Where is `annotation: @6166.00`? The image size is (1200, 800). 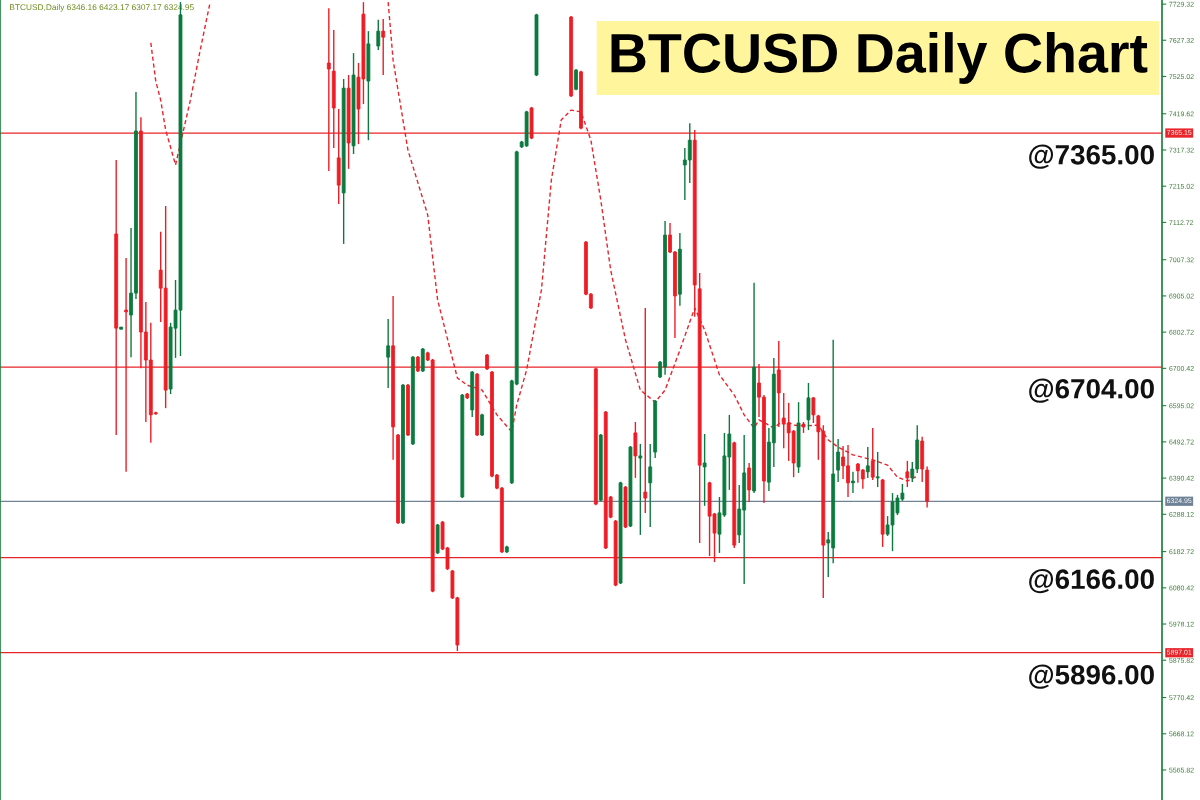
annotation: @6166.00 is located at coordinates (1091, 581).